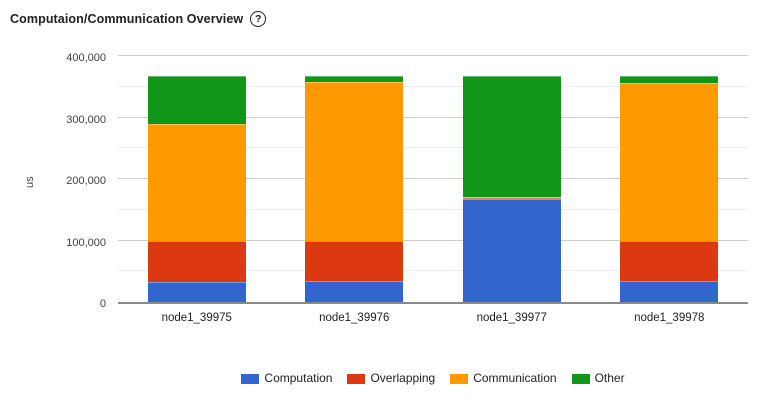 This screenshot has height=400, width=773. What do you see at coordinates (354, 318) in the screenshot?
I see `x-tick-label-node1_39976: node1_39976` at bounding box center [354, 318].